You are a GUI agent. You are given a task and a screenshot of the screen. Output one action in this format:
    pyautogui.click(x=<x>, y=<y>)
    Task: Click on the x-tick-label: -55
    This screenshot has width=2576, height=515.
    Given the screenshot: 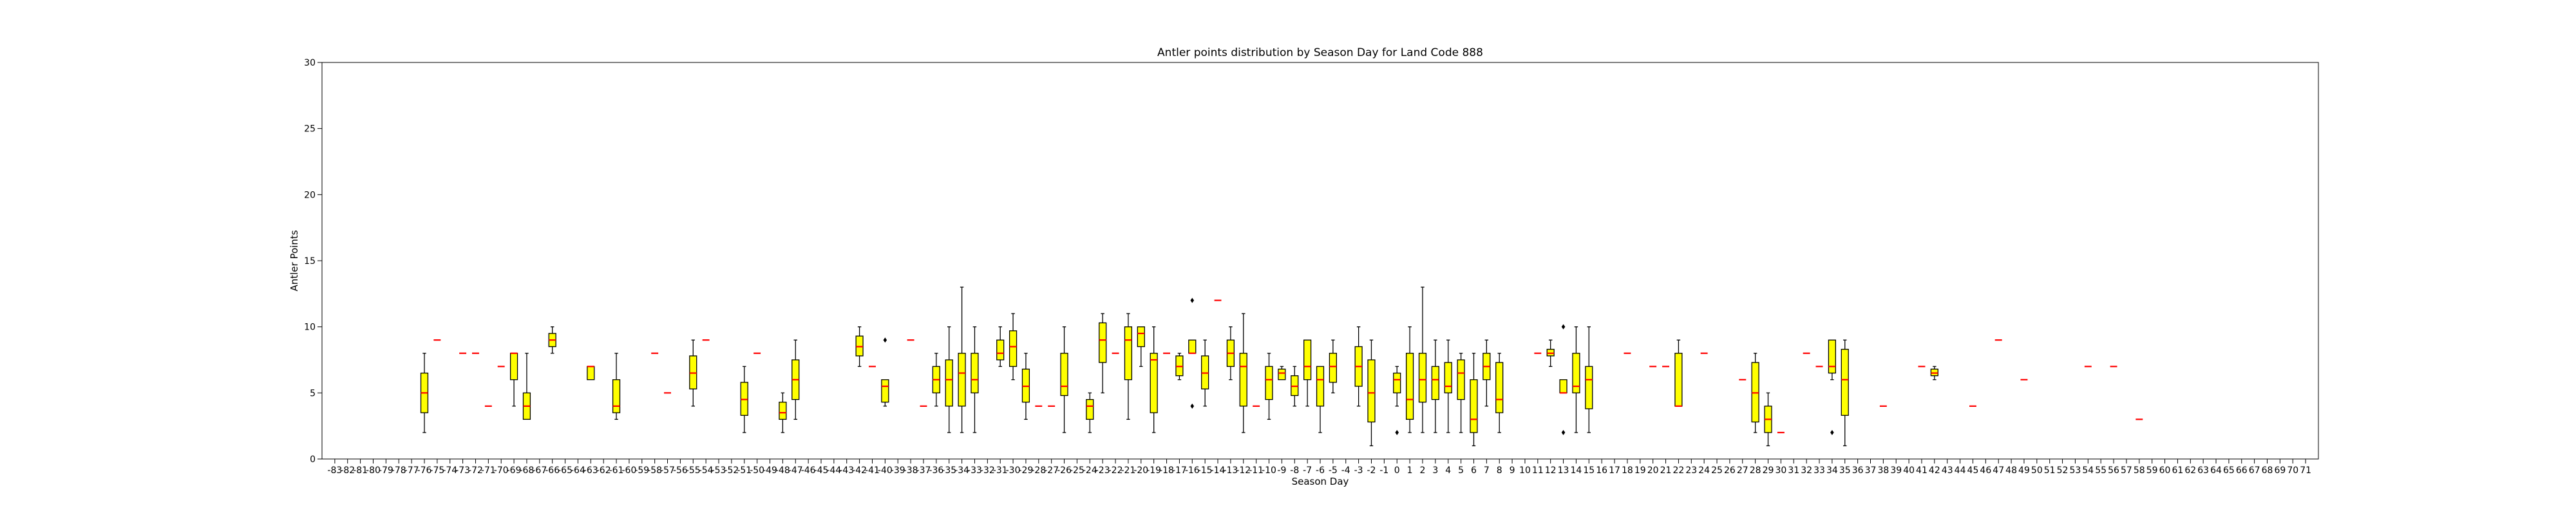 What is the action you would take?
    pyautogui.click(x=693, y=470)
    